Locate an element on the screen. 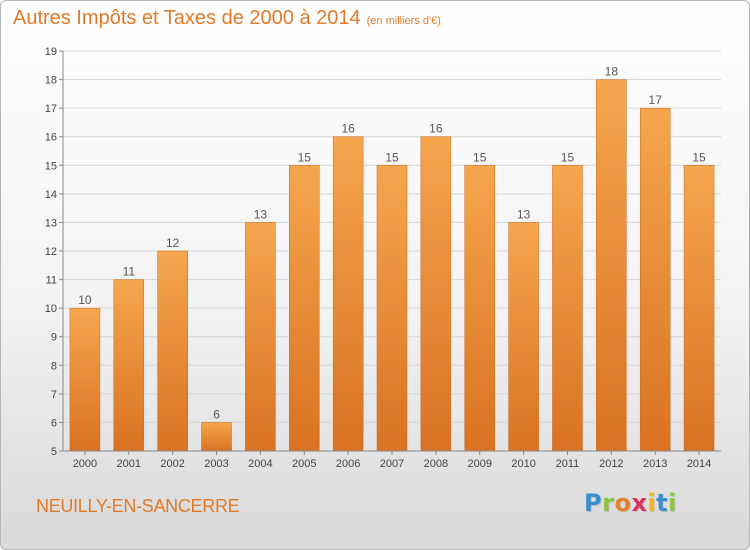 The width and height of the screenshot is (750, 550). logo-letter: t is located at coordinates (662, 503).